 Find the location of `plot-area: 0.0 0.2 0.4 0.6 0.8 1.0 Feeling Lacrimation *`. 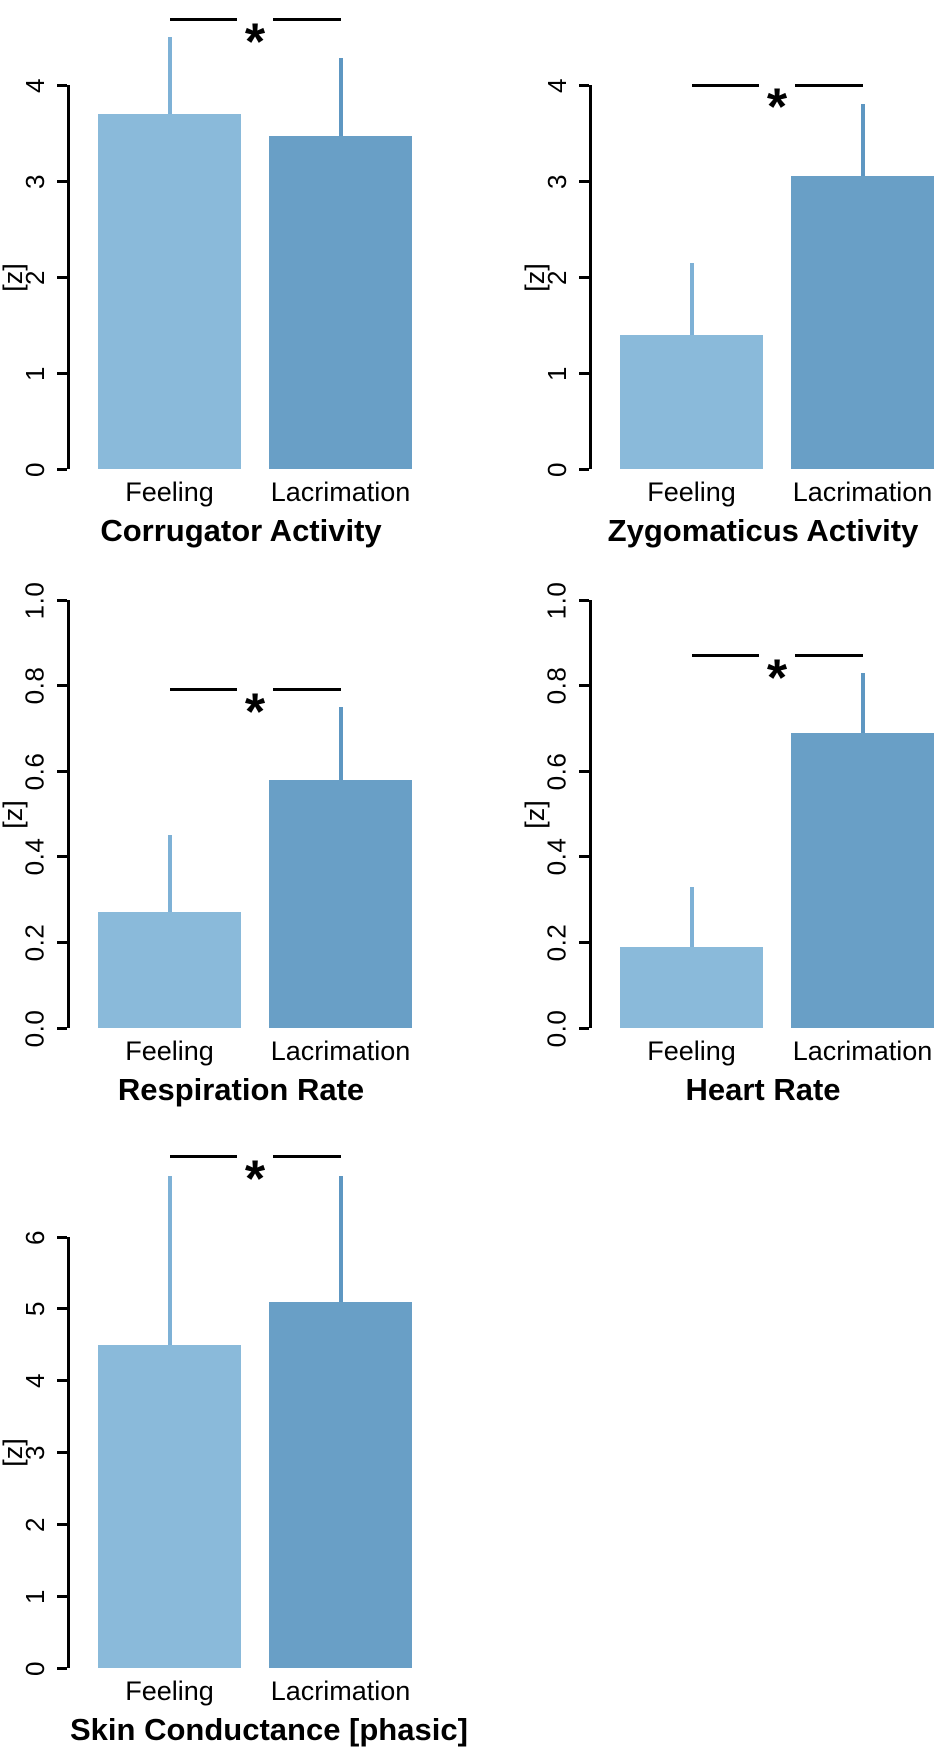

plot-area: 0.0 0.2 0.4 0.6 0.8 1.0 Feeling Lacrimation * is located at coordinates (738, 823).